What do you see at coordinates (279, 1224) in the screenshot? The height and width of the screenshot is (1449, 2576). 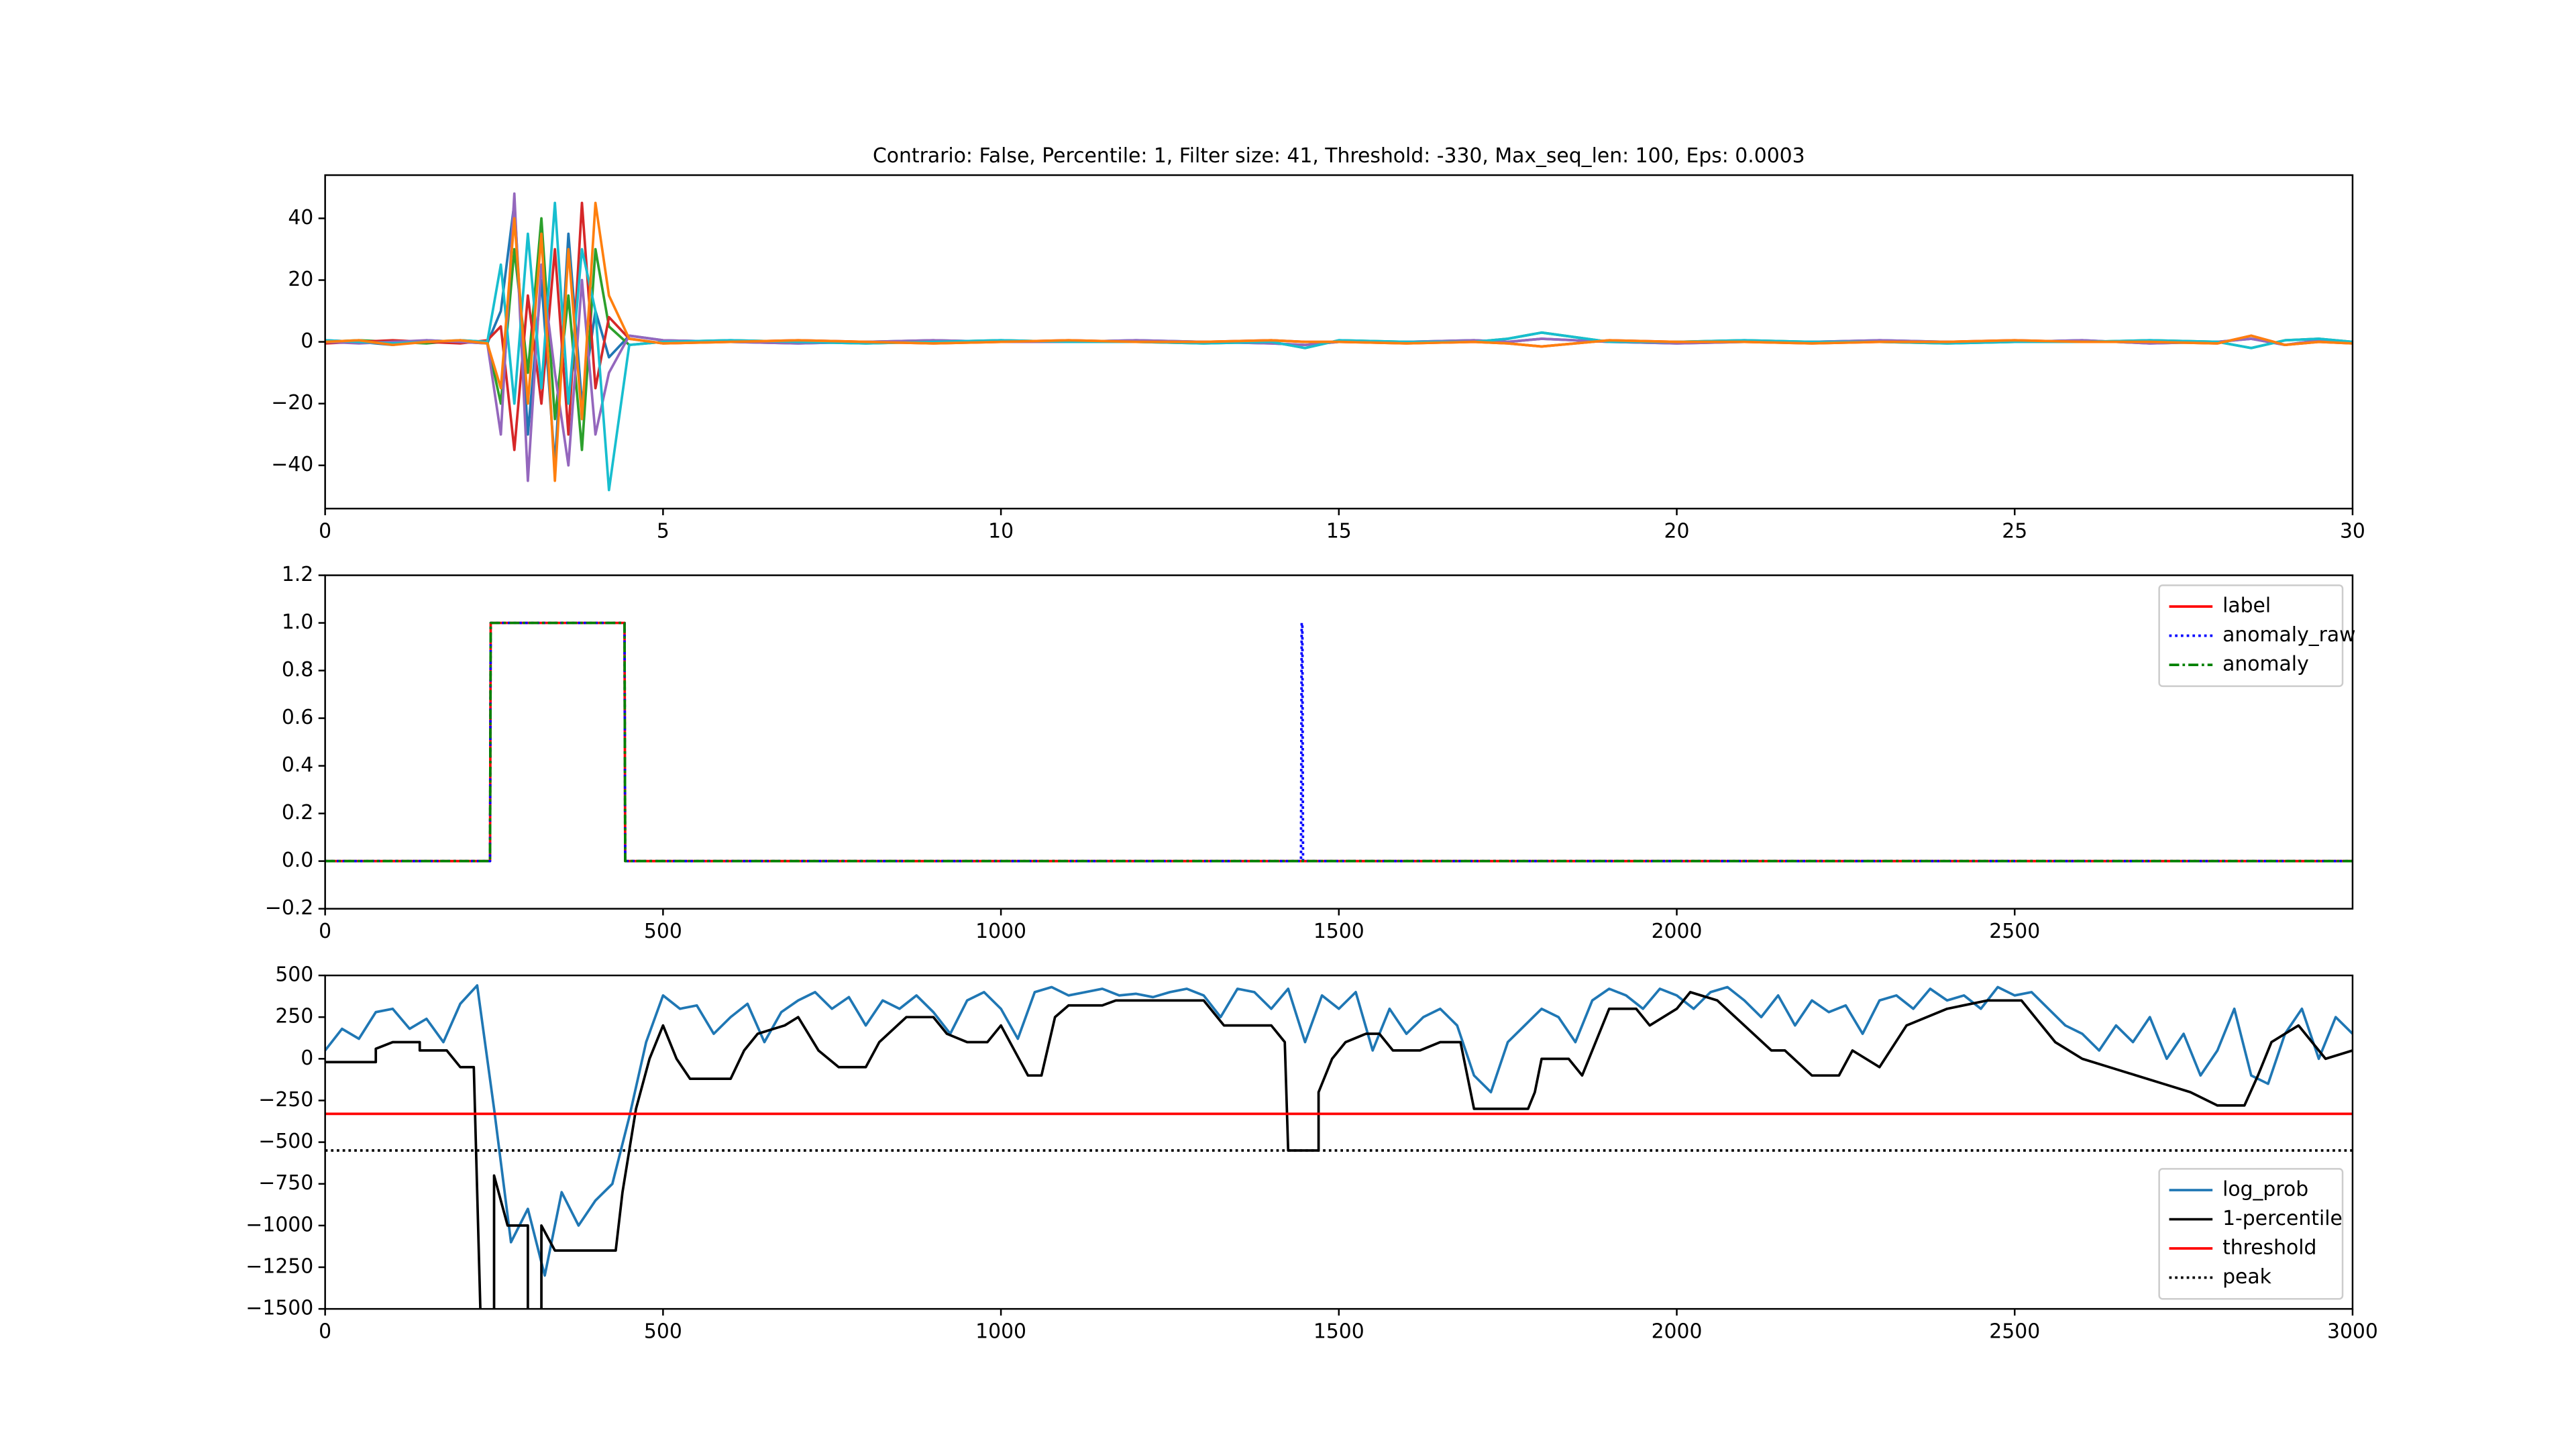 I see `y-tick-label: −1000` at bounding box center [279, 1224].